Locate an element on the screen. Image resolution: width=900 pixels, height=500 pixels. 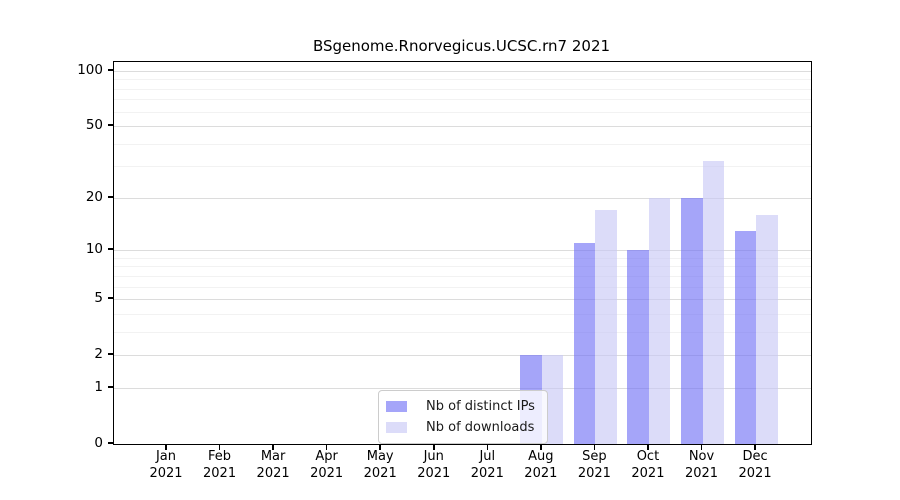
y-tick-label: 2 is located at coordinates (98, 354).